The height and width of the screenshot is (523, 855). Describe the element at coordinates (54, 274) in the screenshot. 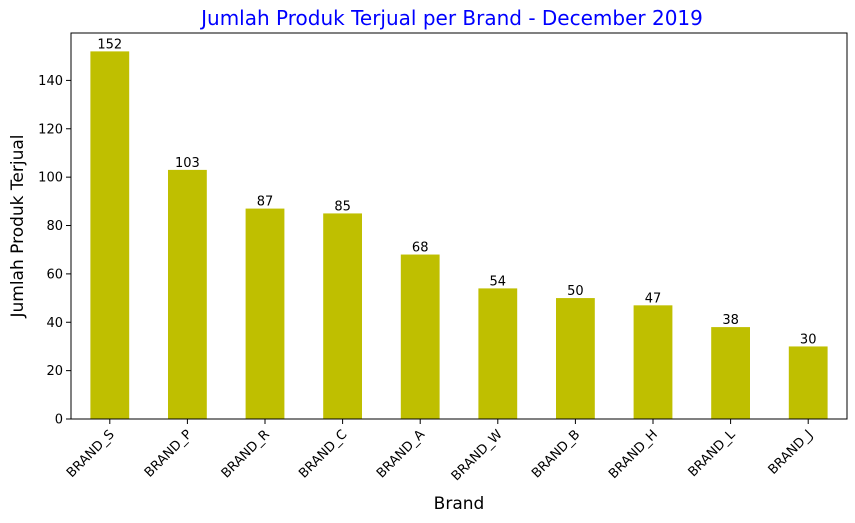

I see `y-tick-label: 60` at that location.